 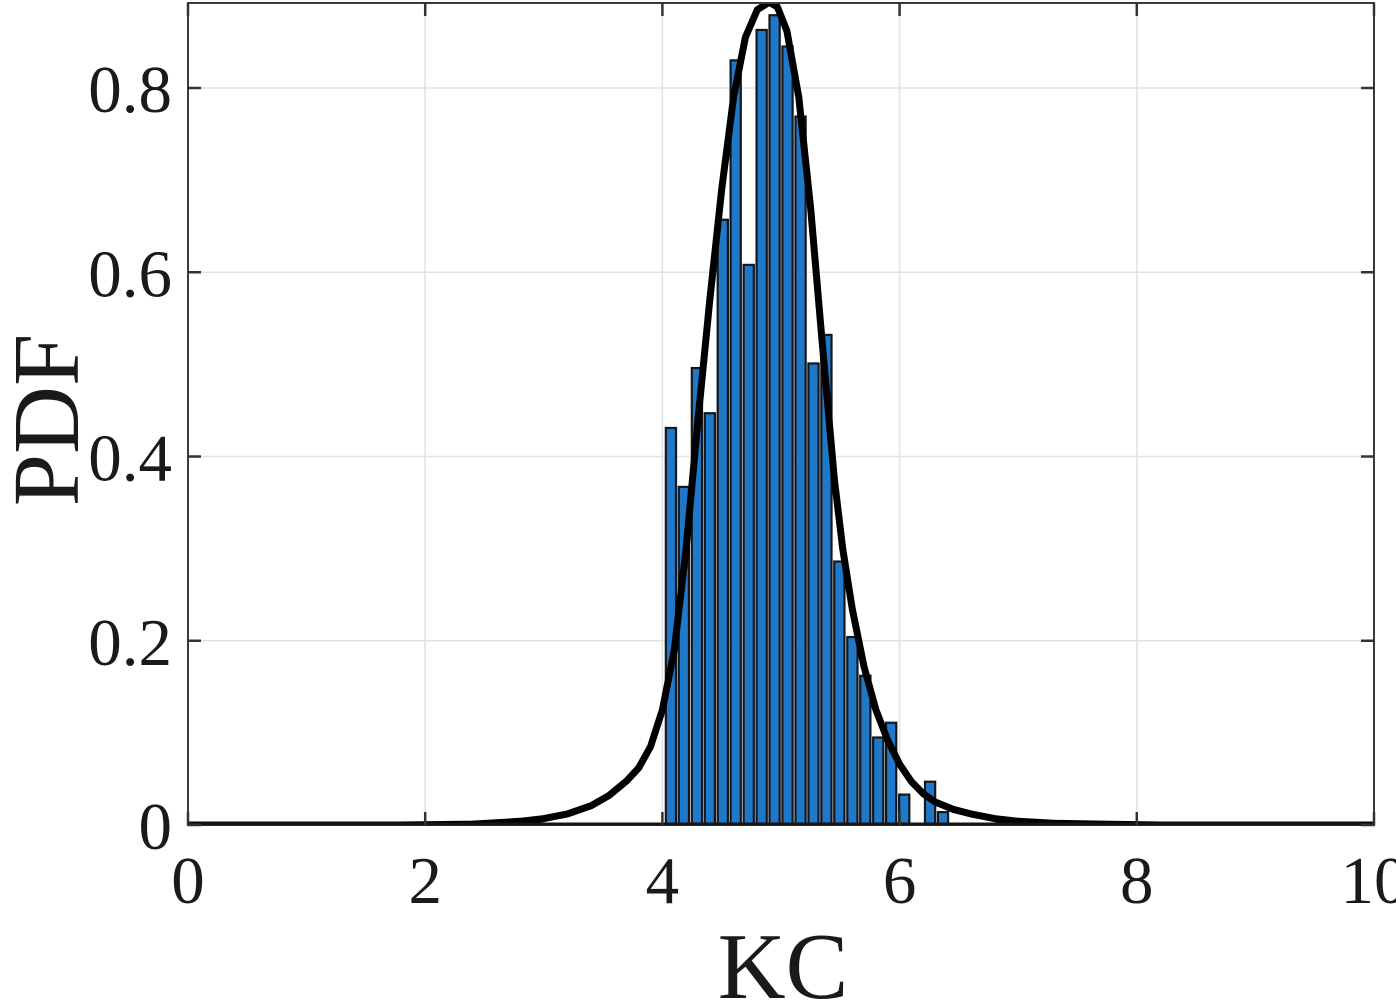 What do you see at coordinates (49, 420) in the screenshot?
I see `y-axis-label: PDF` at bounding box center [49, 420].